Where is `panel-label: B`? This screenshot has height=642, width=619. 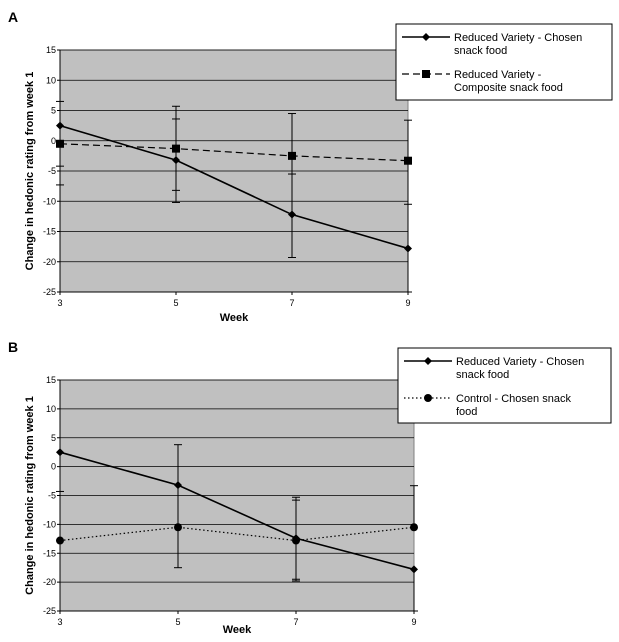 panel-label: B is located at coordinates (13, 347).